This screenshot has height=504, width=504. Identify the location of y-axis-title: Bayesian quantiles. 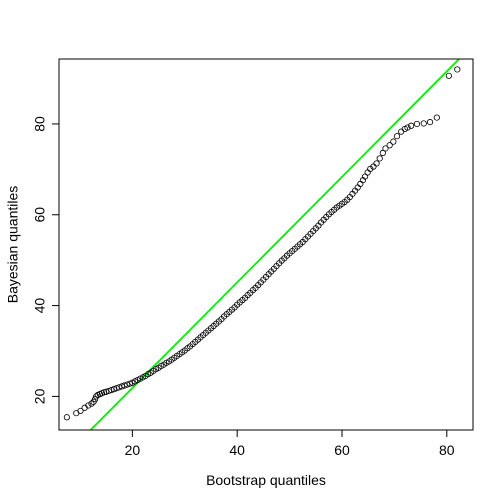
(13, 245).